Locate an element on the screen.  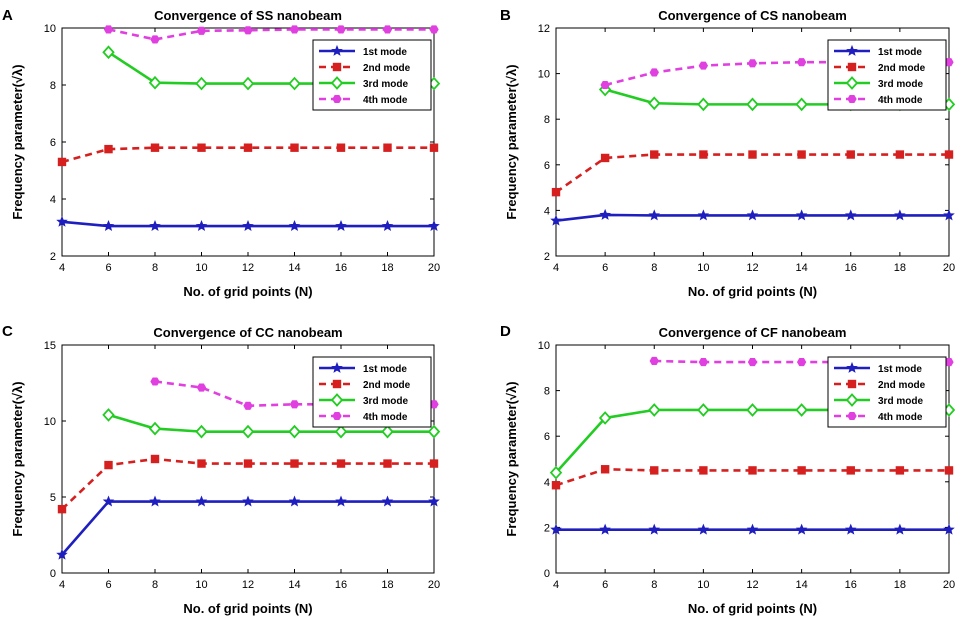
y-tick-label: 8 is located at coordinates (547, 392).